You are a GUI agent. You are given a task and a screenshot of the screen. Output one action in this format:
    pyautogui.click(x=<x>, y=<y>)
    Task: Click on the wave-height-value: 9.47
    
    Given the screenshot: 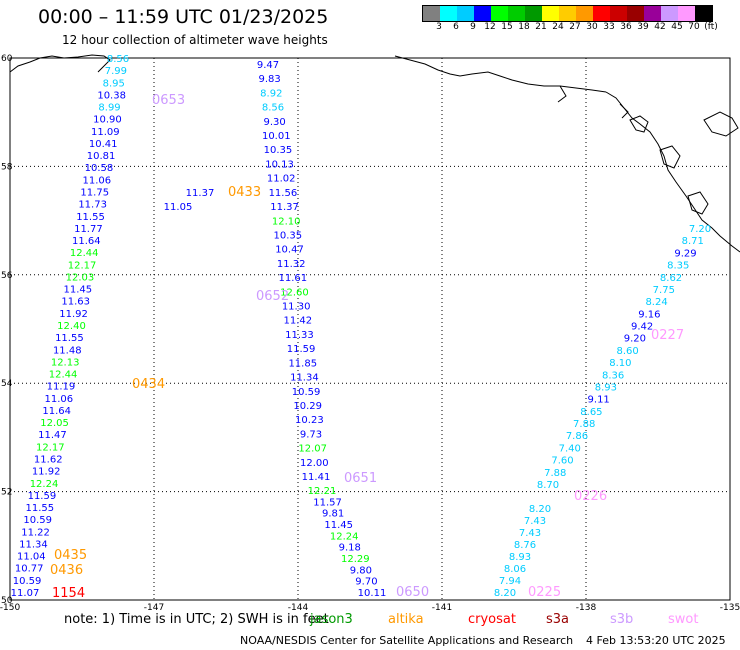 What is the action you would take?
    pyautogui.click(x=268, y=65)
    